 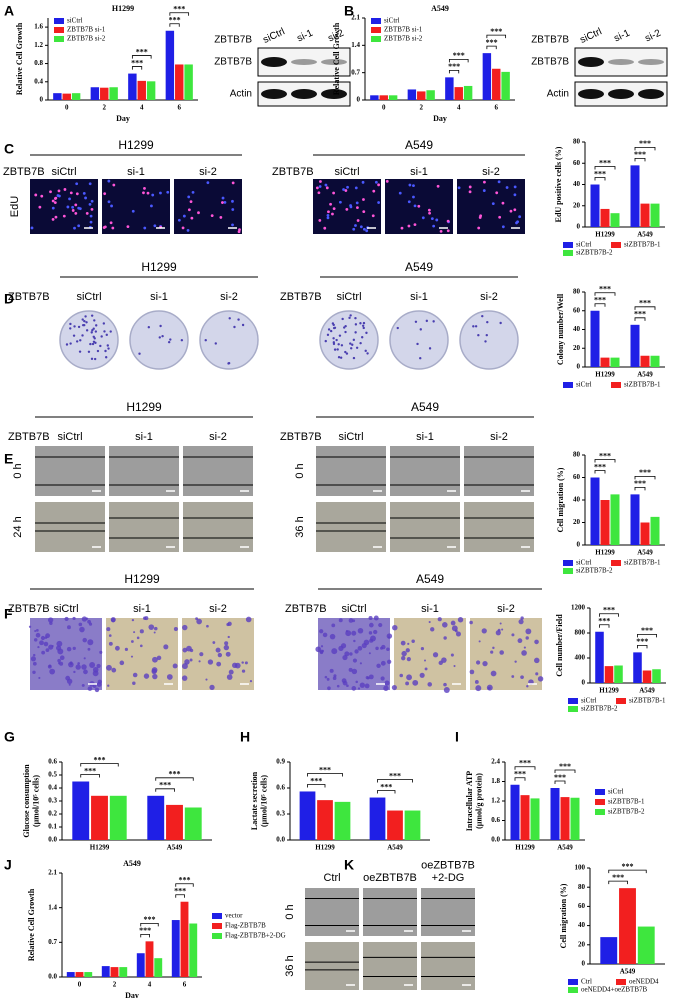 What do you see at coordinates (8, 459) in the screenshot?
I see `panel-letter: E` at bounding box center [8, 459].